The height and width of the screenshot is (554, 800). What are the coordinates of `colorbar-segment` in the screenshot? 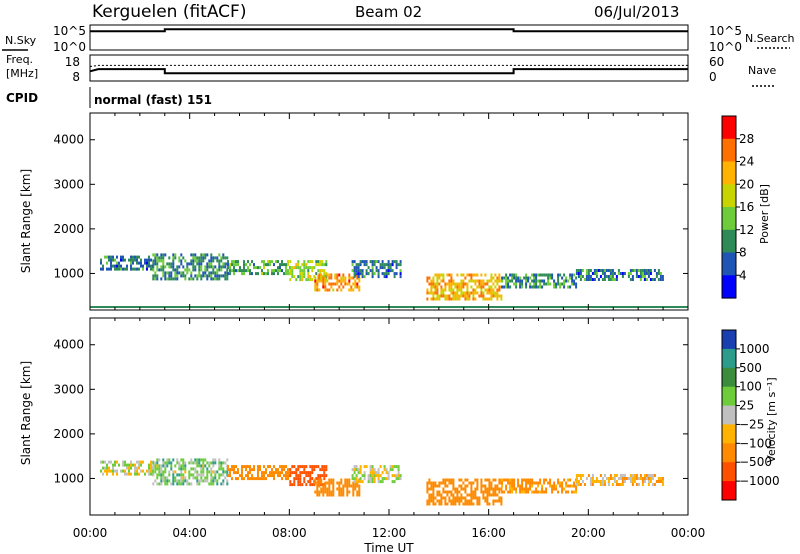 It's located at (729, 264).